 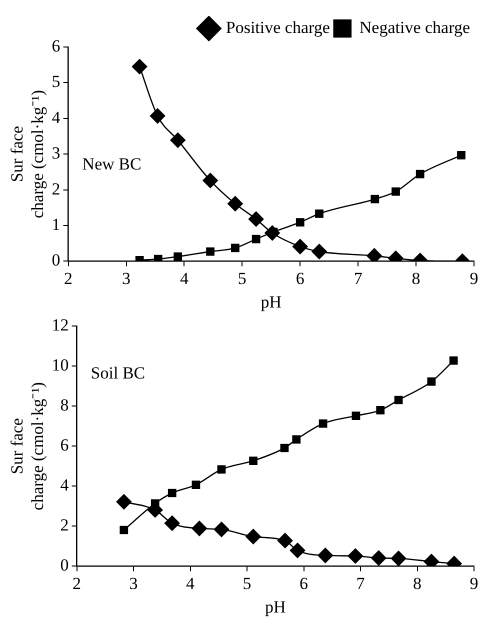 I want to click on legend-label: Negative charge, so click(x=414, y=27).